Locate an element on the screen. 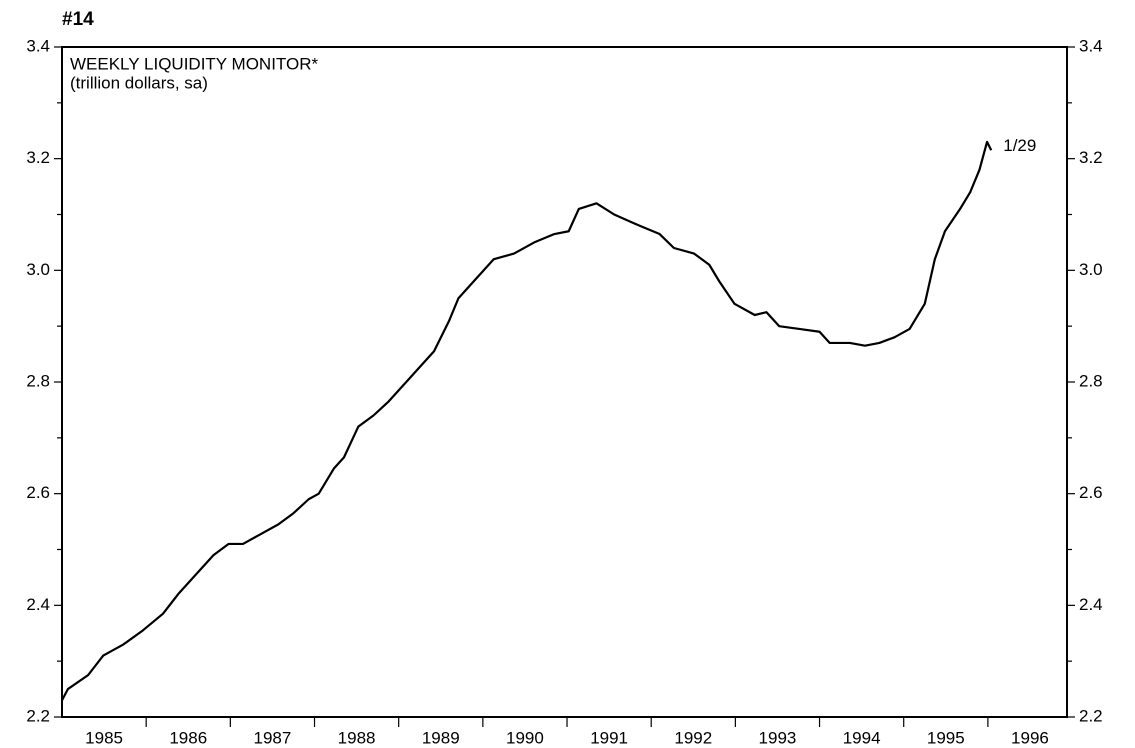  end-annotation: 1/29 is located at coordinates (1019, 145).